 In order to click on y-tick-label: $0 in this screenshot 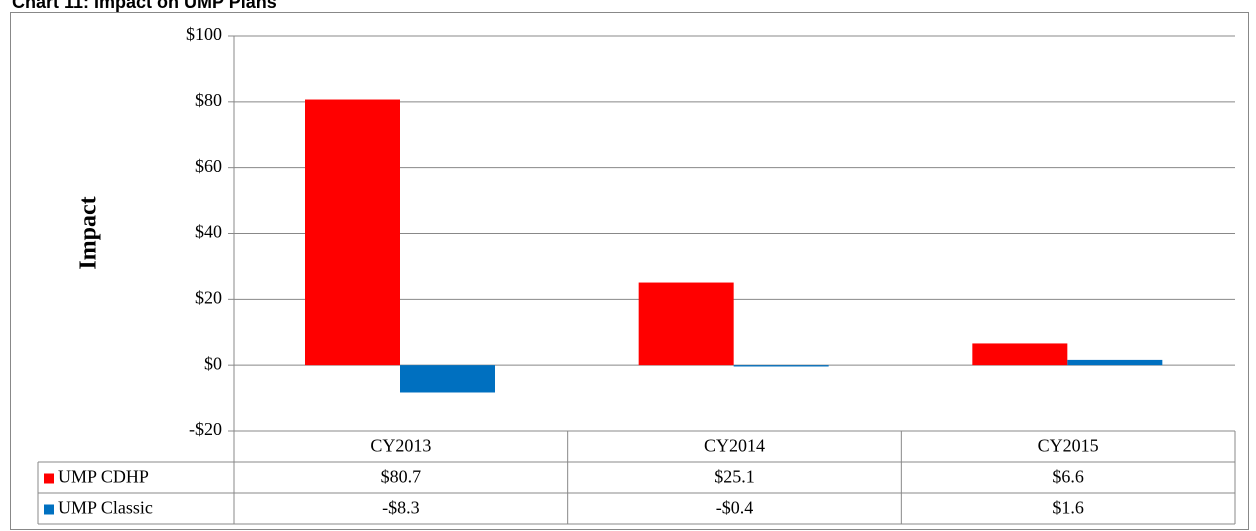, I will do `click(213, 363)`.